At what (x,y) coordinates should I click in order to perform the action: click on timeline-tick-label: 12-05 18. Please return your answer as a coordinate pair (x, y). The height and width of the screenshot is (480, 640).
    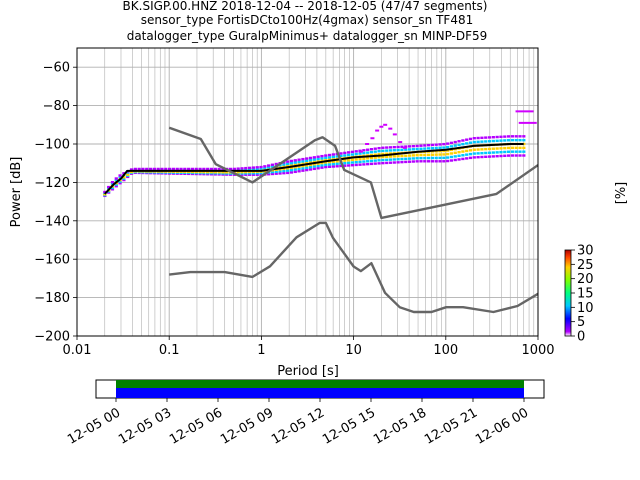
    Looking at the image, I should click on (400, 426).